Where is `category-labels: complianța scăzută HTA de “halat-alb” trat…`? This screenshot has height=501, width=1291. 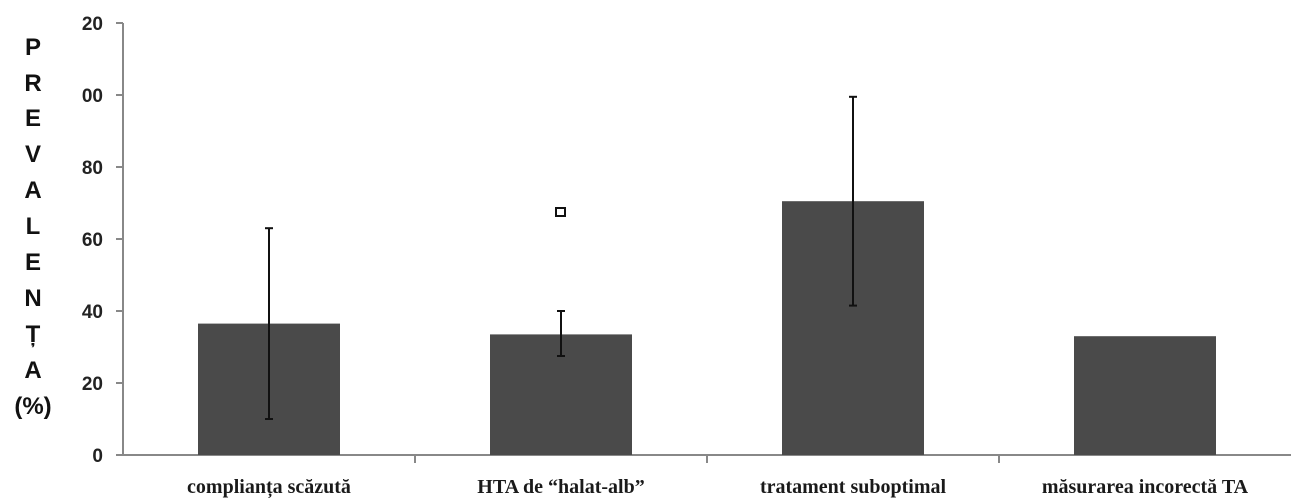 category-labels: complianța scăzută HTA de “halat-alb” trat… is located at coordinates (718, 487).